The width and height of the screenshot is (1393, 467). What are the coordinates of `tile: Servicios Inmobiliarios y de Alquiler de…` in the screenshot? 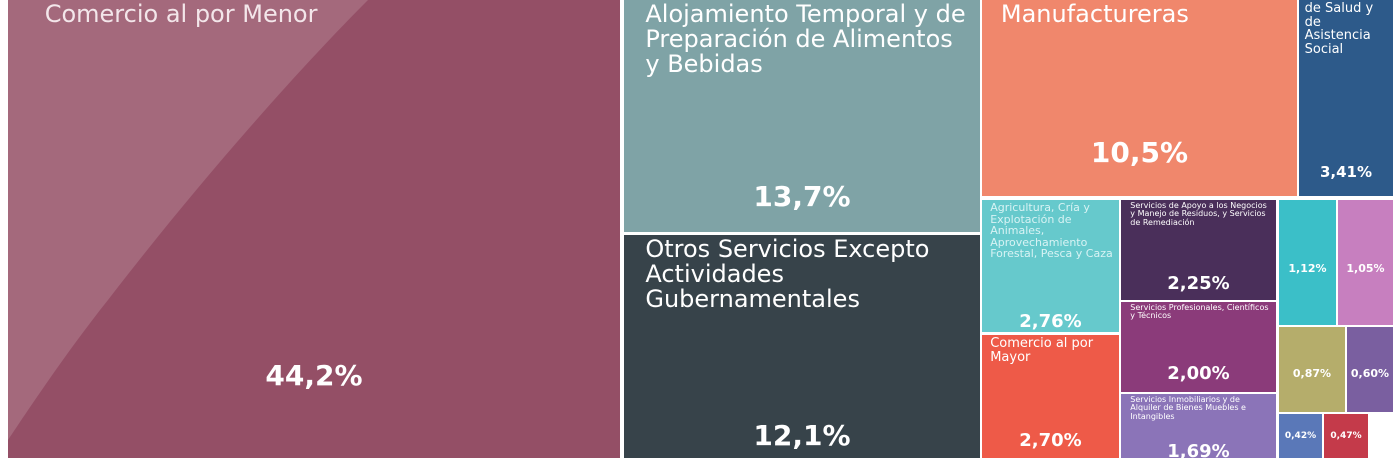 It's located at (1198, 426).